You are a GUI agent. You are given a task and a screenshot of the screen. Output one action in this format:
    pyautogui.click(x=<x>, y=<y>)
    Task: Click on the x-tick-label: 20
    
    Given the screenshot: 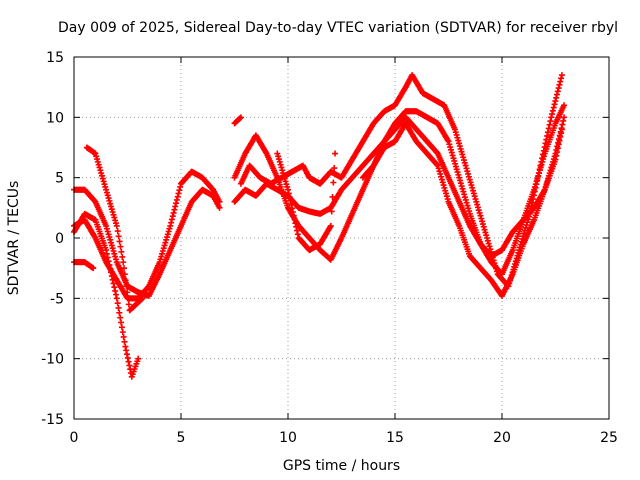 What is the action you would take?
    pyautogui.click(x=502, y=438)
    